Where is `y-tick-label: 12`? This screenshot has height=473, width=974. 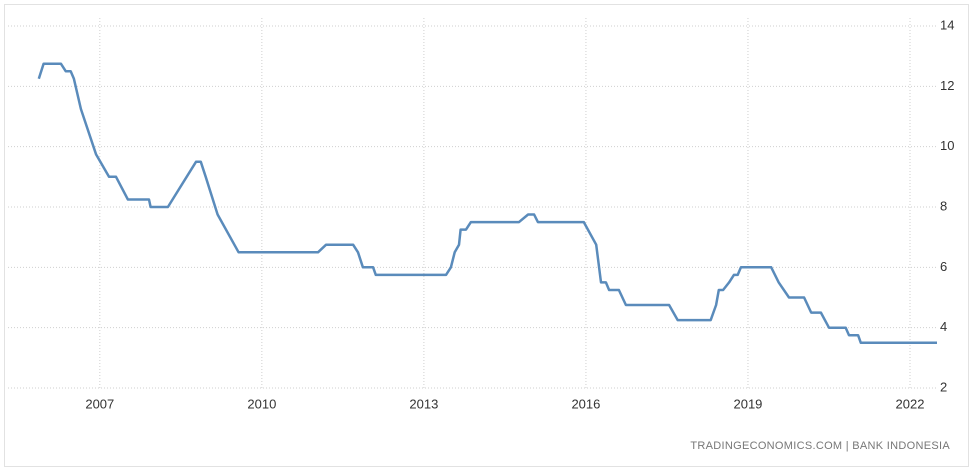
y-tick-label: 12 is located at coordinates (947, 85).